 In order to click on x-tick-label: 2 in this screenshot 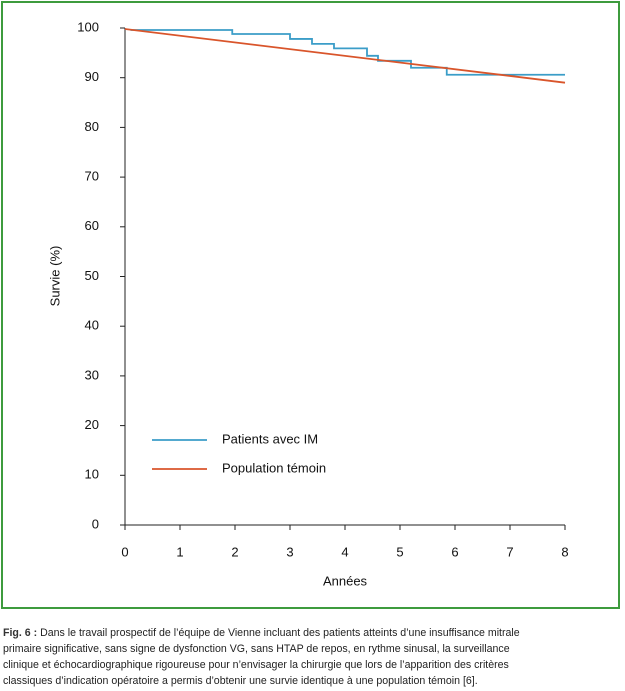, I will do `click(234, 551)`.